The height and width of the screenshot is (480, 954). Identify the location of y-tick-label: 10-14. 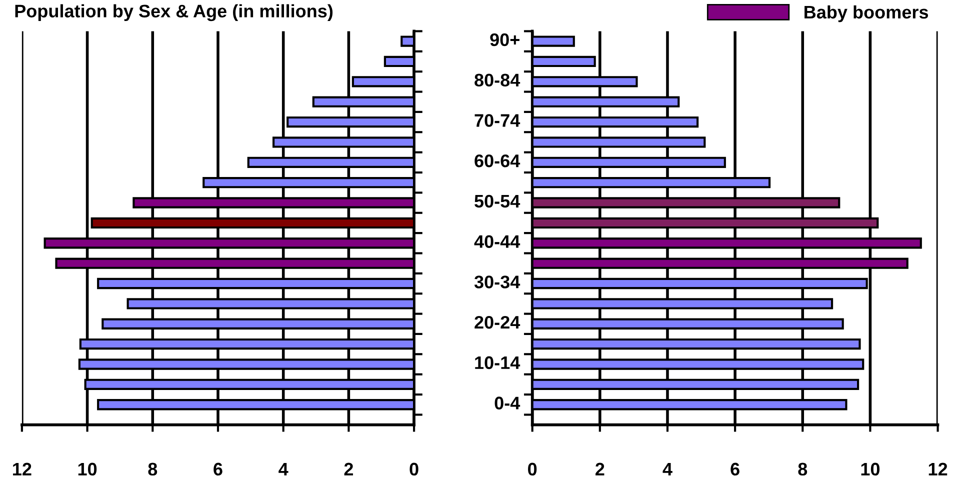
(497, 363).